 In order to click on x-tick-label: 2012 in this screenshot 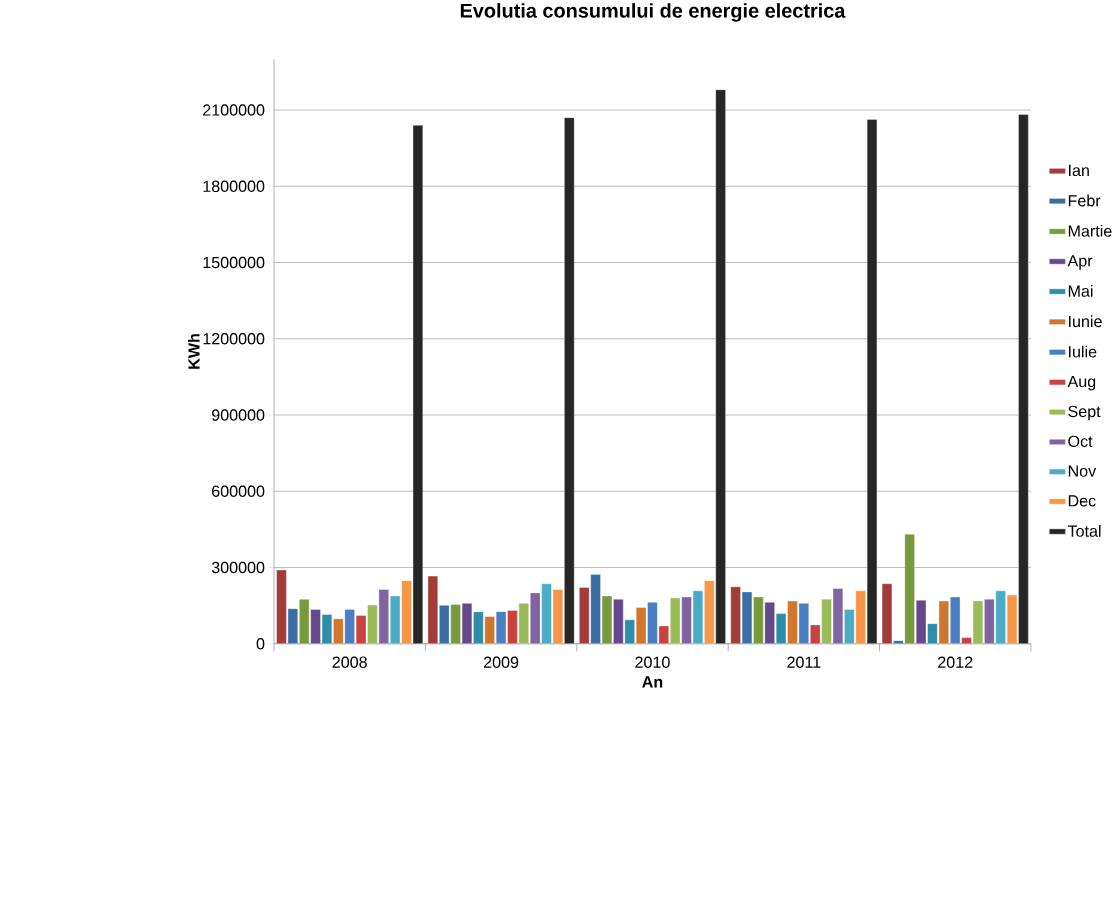, I will do `click(955, 662)`.